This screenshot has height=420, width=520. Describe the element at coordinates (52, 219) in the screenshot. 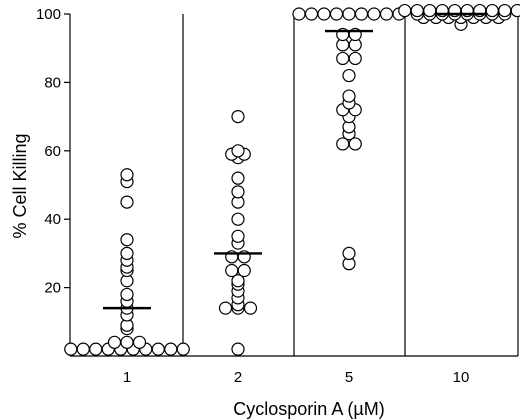

I see `y-tick-label: 40` at that location.